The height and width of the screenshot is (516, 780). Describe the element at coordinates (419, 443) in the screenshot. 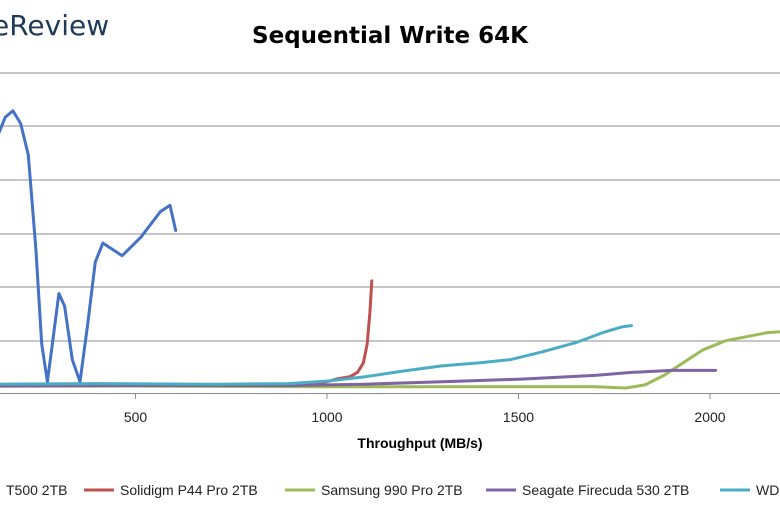

I see `x-axis-label: Throughput (MB/s)` at that location.